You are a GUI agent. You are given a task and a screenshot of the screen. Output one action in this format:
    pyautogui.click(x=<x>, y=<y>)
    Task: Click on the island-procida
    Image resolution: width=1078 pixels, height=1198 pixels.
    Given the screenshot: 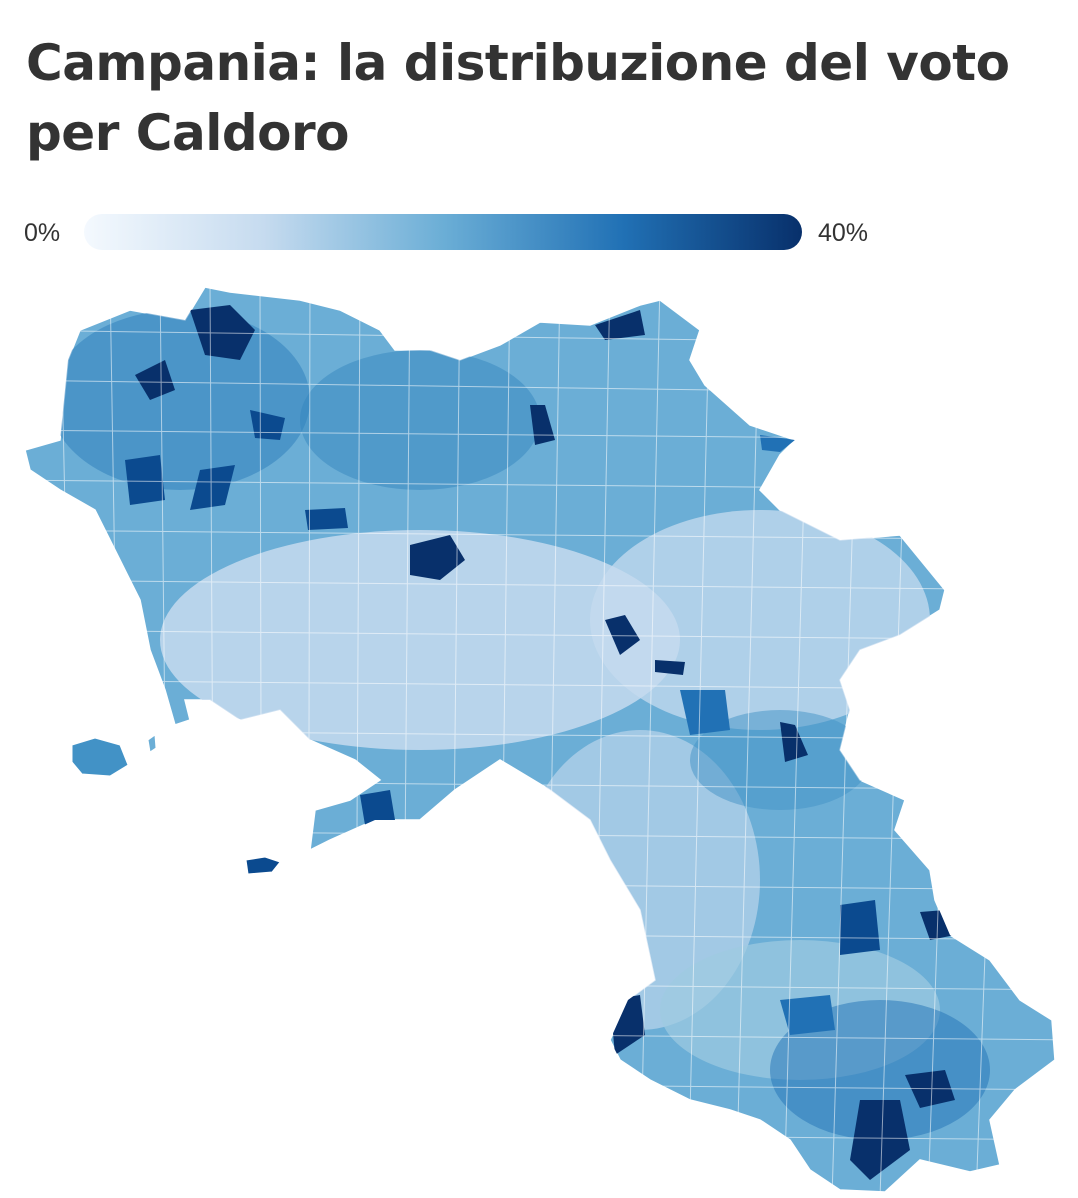 What is the action you would take?
    pyautogui.click(x=152, y=743)
    